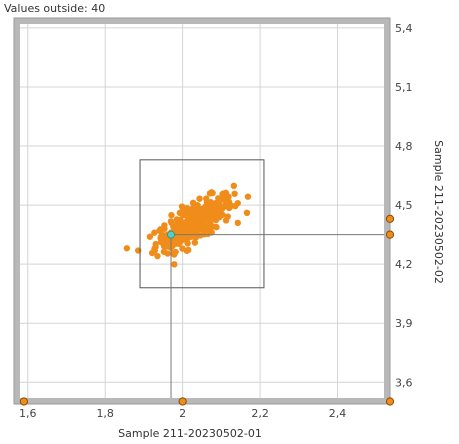 This screenshot has width=459, height=444. What do you see at coordinates (182, 413) in the screenshot?
I see `x-tick-label: 2` at bounding box center [182, 413].